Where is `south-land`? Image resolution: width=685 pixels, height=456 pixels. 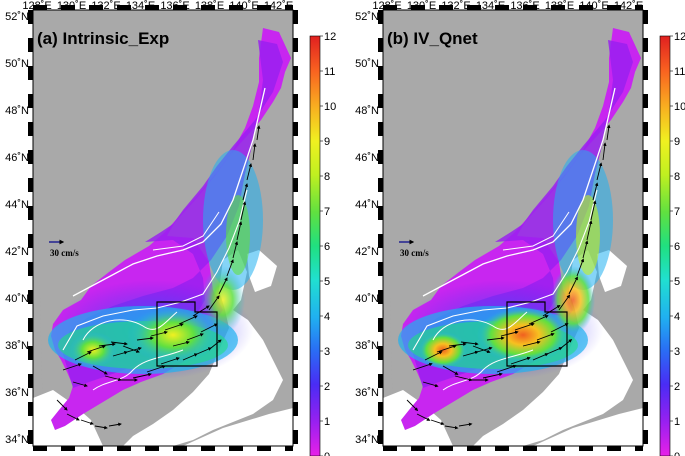 south-land is located at coordinates (588, 427).